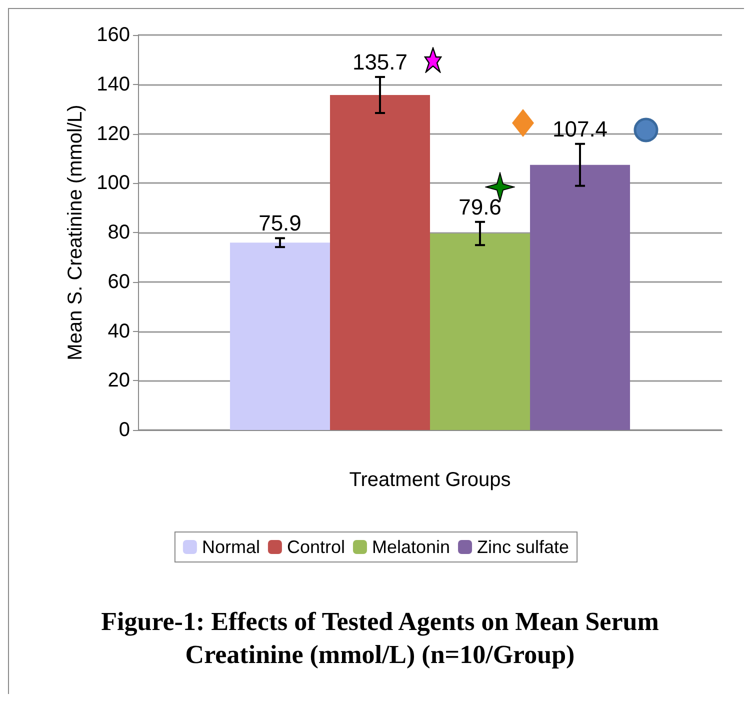 This screenshot has height=702, width=752. Describe the element at coordinates (113, 84) in the screenshot. I see `y-tick-label: 140` at that location.